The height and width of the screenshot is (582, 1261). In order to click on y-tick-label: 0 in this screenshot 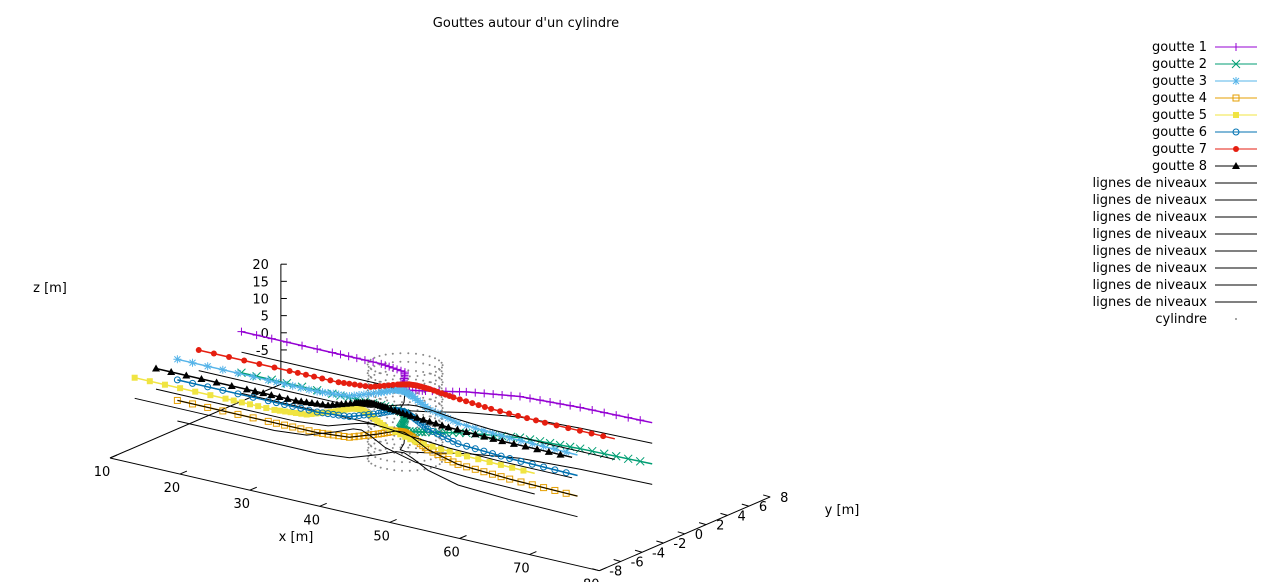, I will do `click(699, 535)`.